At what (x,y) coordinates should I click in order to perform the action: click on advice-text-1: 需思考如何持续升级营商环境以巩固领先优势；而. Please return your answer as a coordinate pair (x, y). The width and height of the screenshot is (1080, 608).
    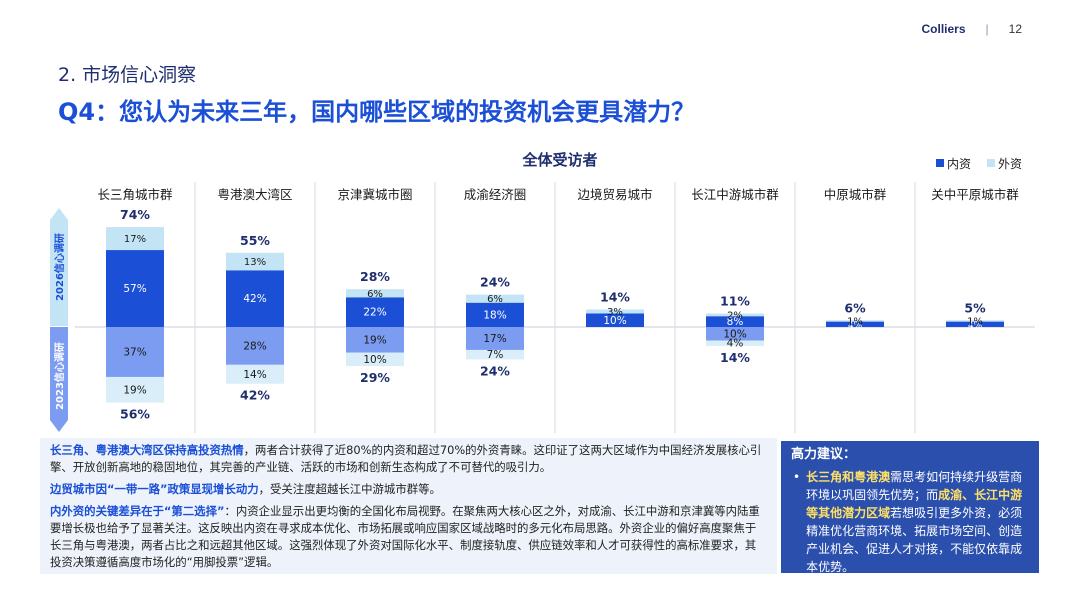
    Looking at the image, I should click on (914, 486).